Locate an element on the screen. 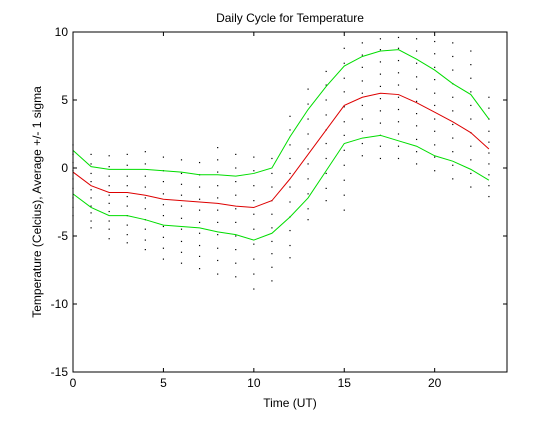 This screenshot has height=425, width=560. y-tick-label: 0 is located at coordinates (64, 168).